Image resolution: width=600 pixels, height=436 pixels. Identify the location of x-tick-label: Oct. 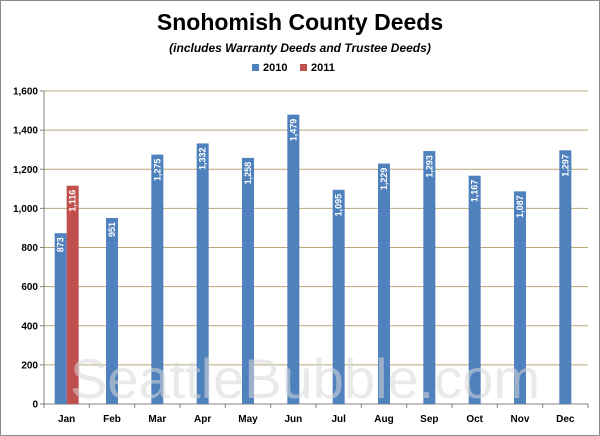
(474, 419).